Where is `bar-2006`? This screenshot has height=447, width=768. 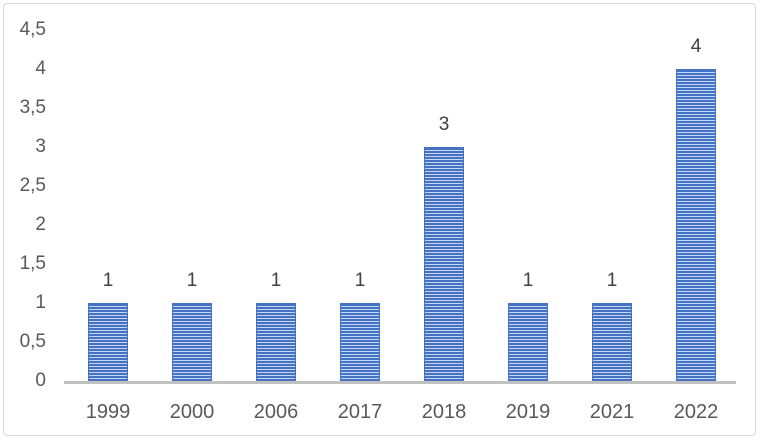
bar-2006 is located at coordinates (276, 342).